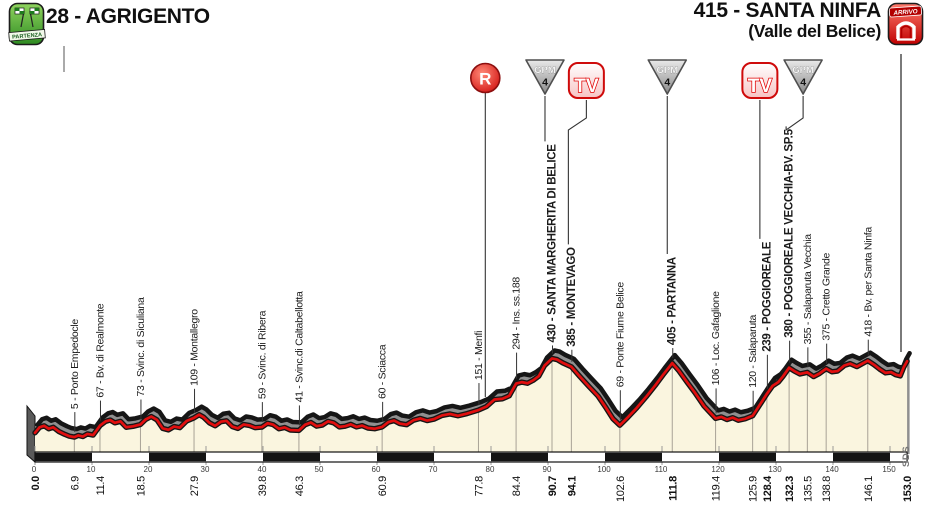 This screenshot has height=515, width=939. Describe the element at coordinates (716, 338) in the screenshot. I see `waypoint-label: 106 - Loc. Gafaglione` at that location.